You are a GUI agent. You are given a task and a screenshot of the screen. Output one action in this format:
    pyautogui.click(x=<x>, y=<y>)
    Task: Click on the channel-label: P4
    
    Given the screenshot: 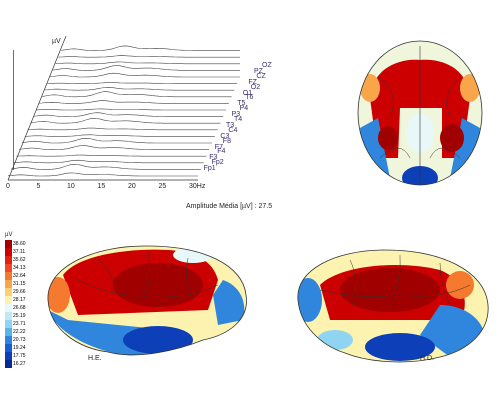 What is the action you would take?
    pyautogui.click(x=244, y=109)
    